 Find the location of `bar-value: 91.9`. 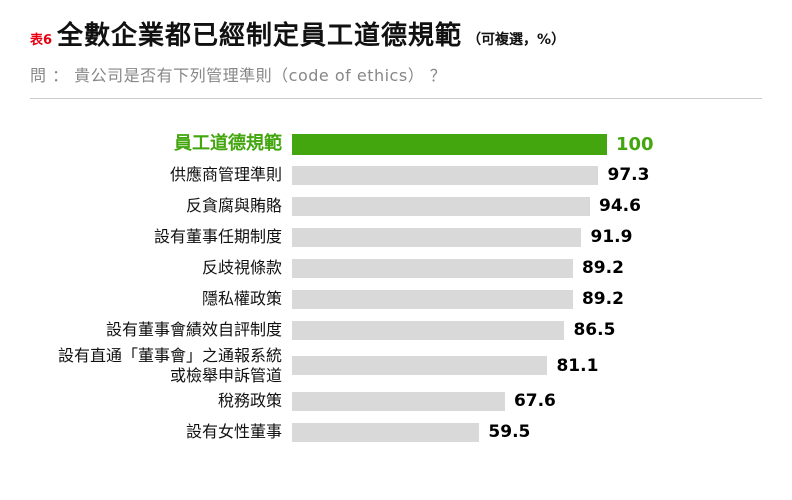

bar-value: 91.9 is located at coordinates (611, 237).